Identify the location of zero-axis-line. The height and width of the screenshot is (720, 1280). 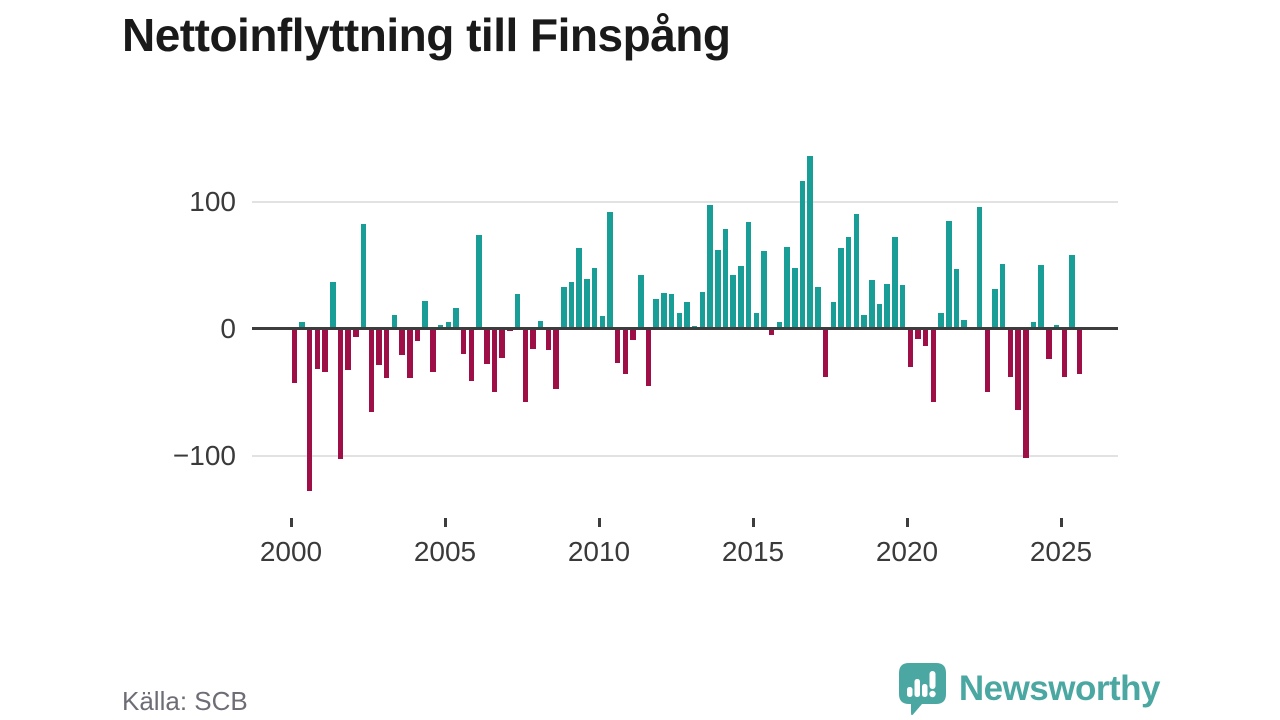
(685, 328).